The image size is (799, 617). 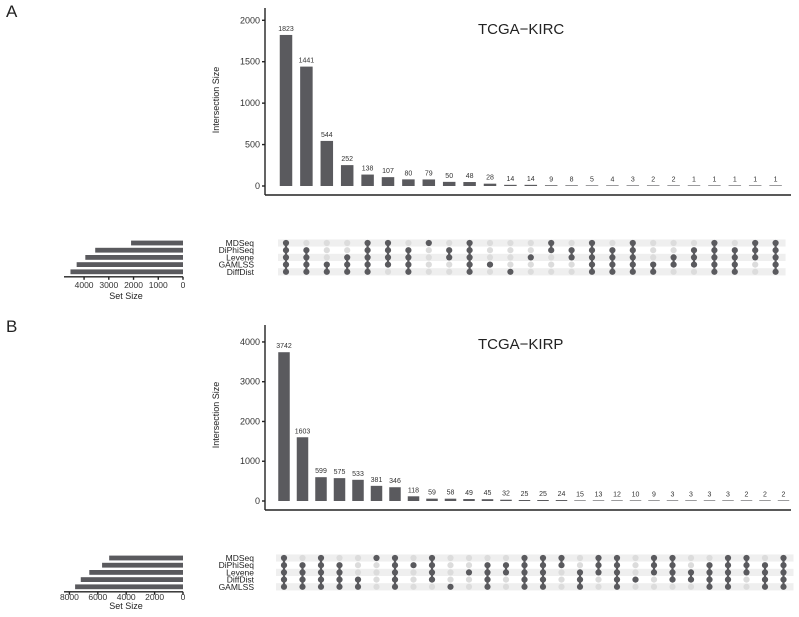 What do you see at coordinates (653, 179) in the screenshot?
I see `bar-value-label-a: 2` at bounding box center [653, 179].